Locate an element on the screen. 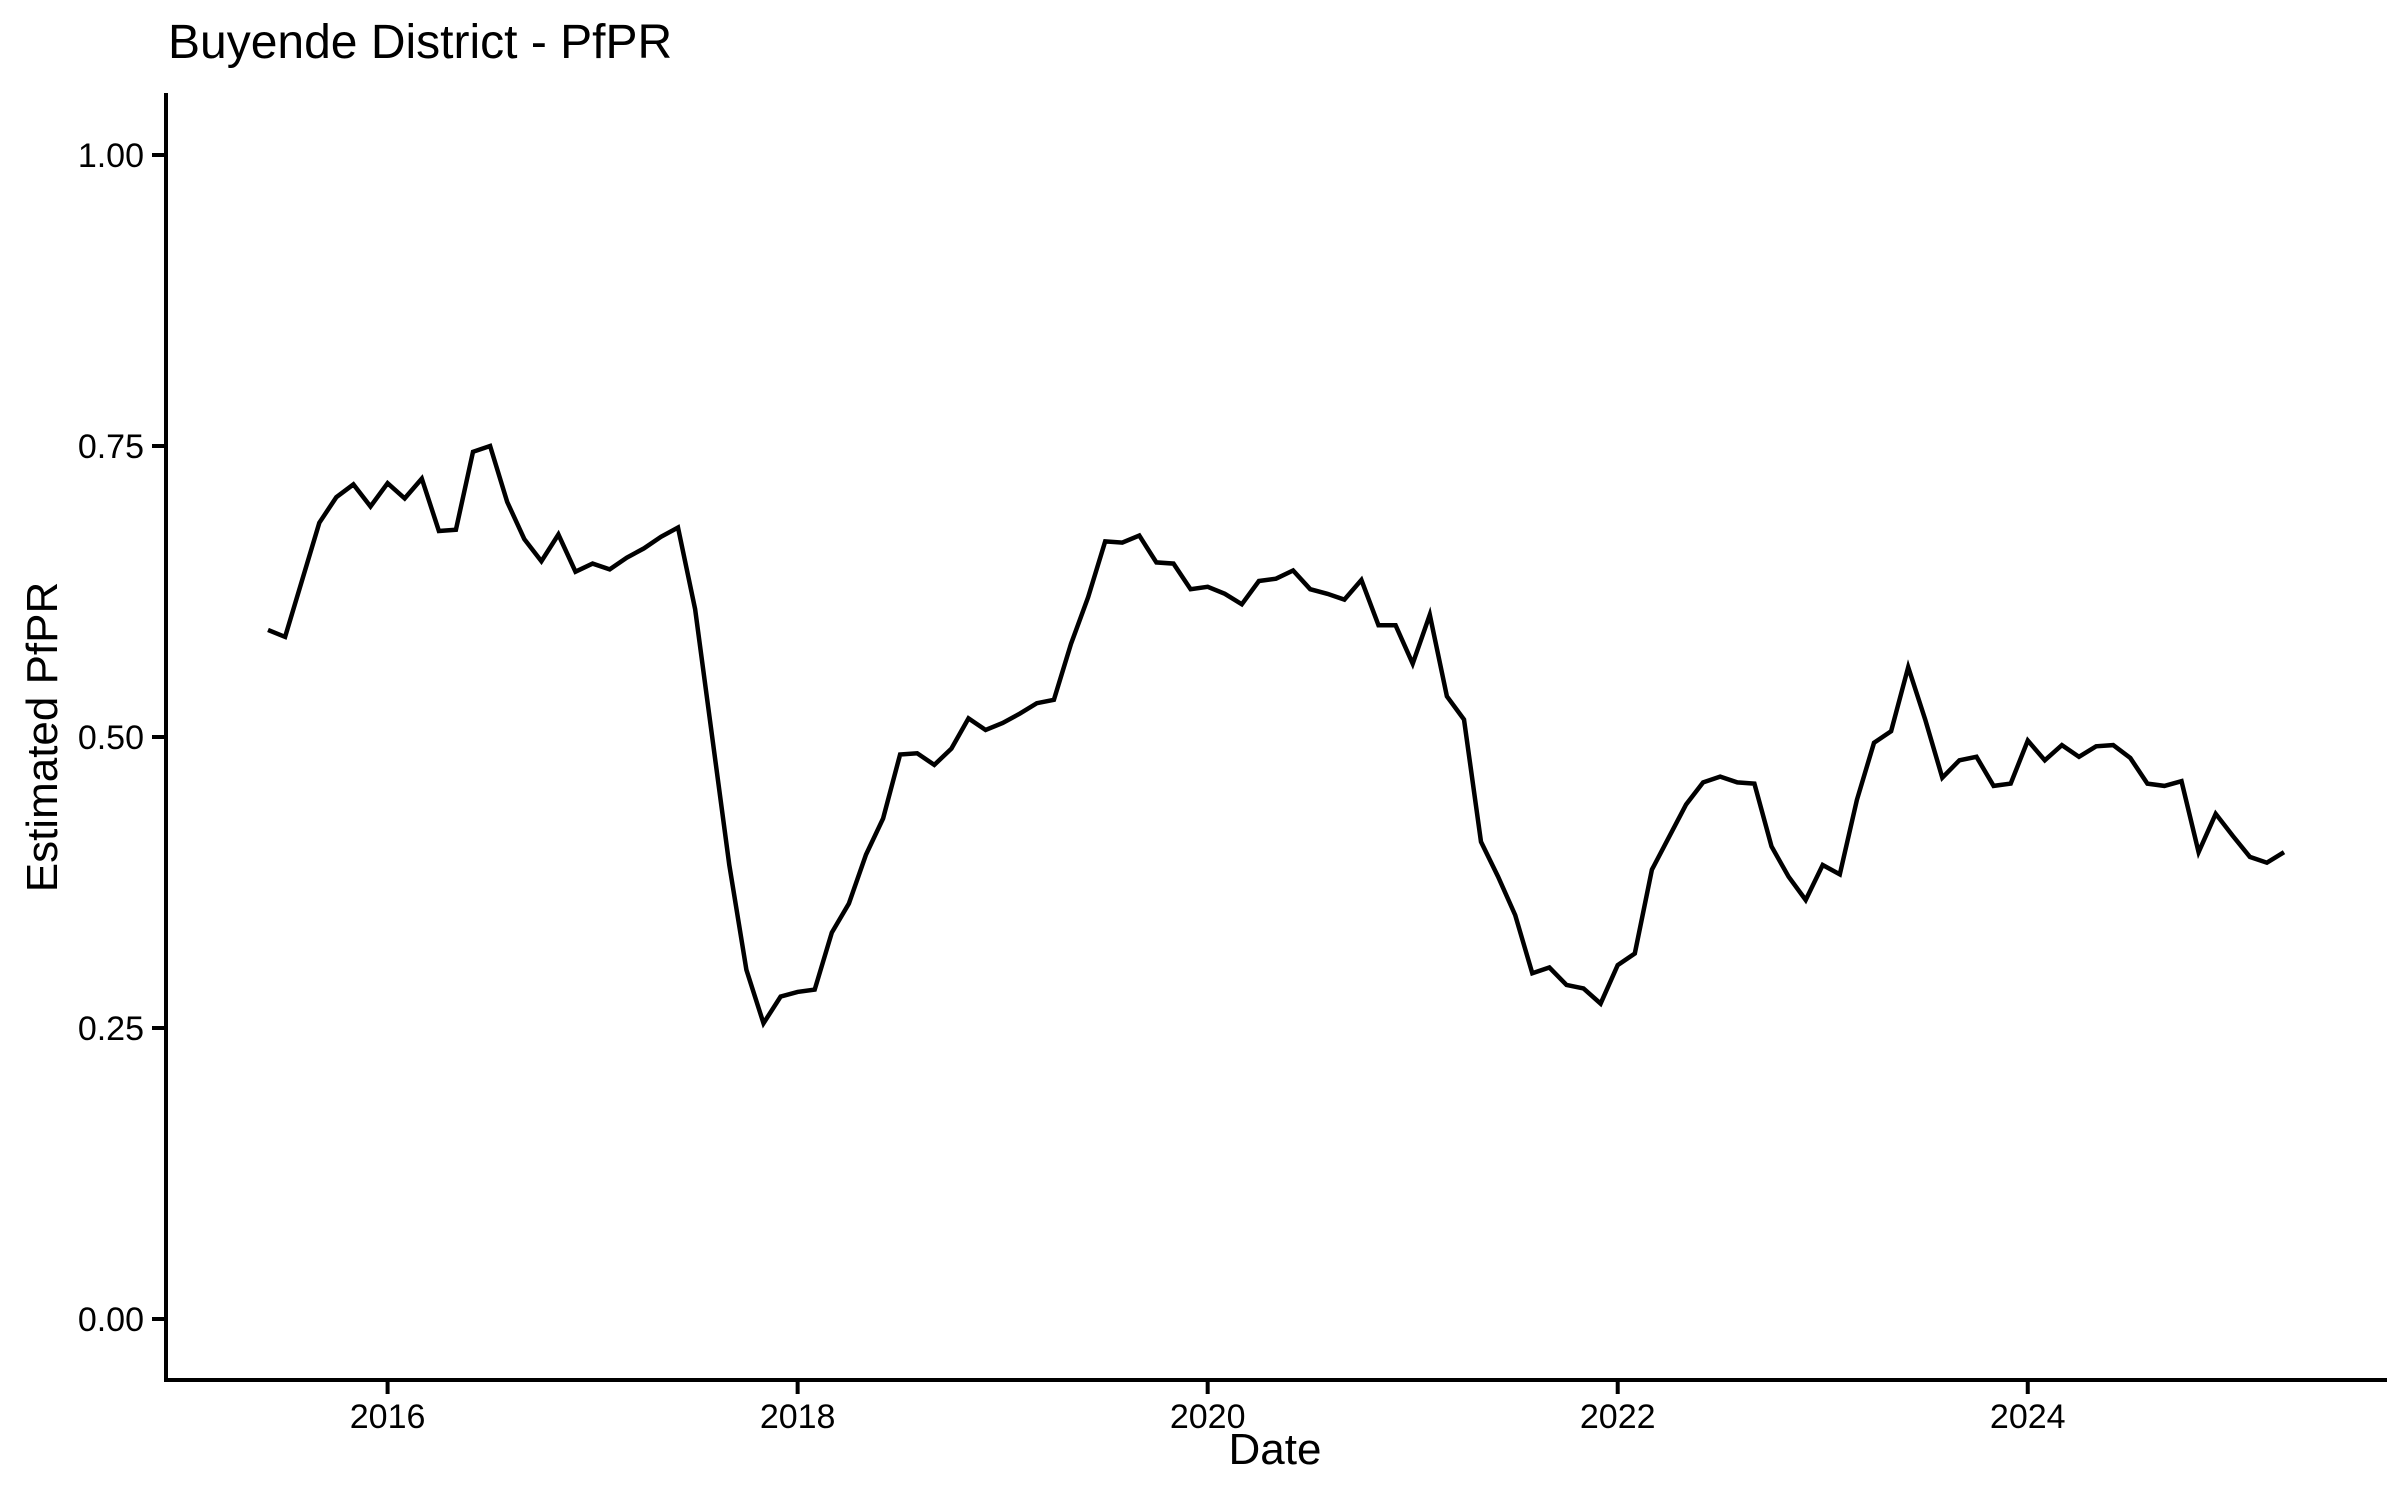 Image resolution: width=2400 pixels, height=1500 pixels. x-tick-label: 2016 is located at coordinates (388, 1417).